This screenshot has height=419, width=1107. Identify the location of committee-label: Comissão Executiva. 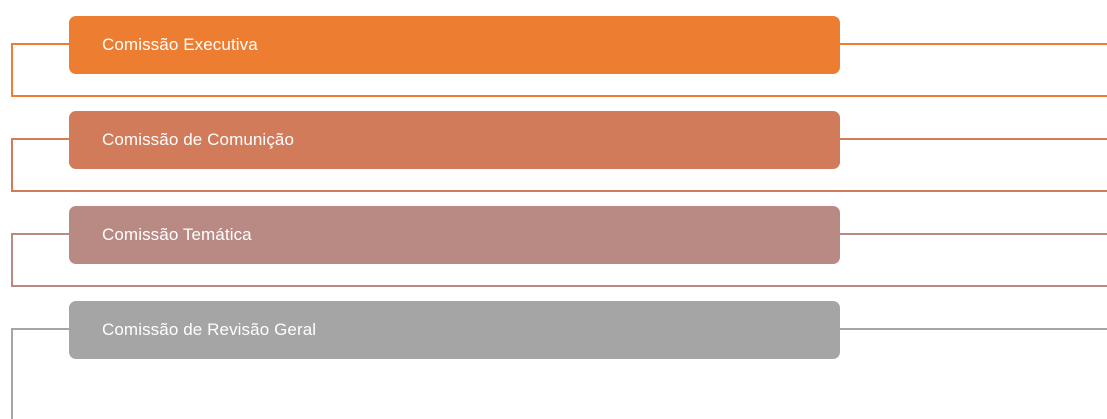
(180, 44).